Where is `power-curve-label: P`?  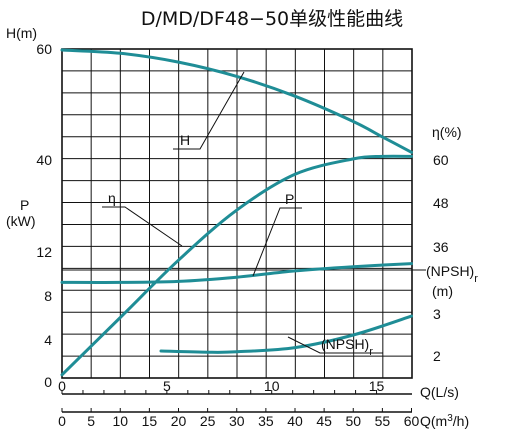 power-curve-label: P is located at coordinates (289, 199).